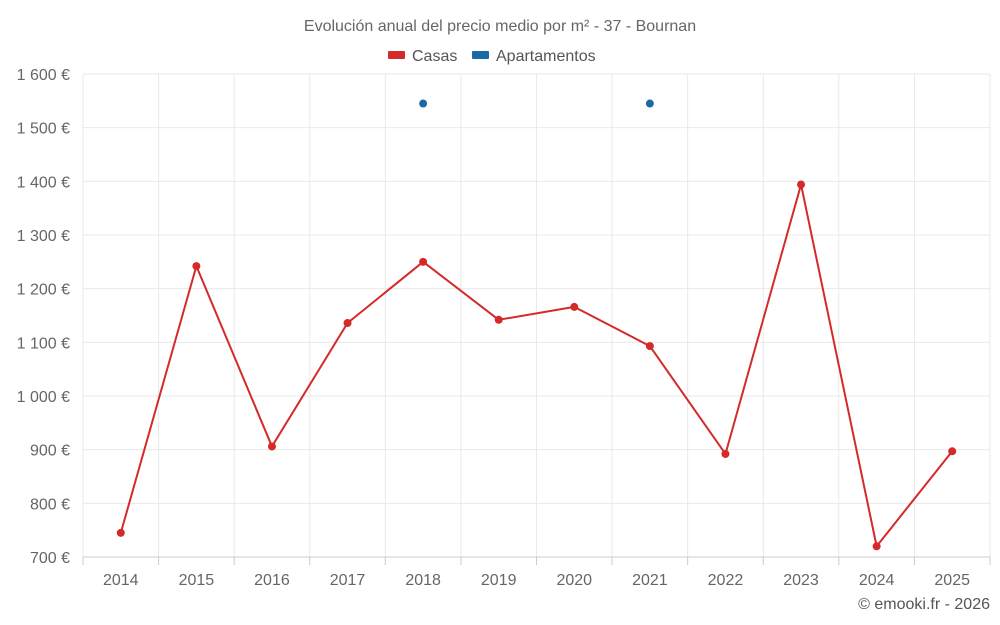  Describe the element at coordinates (546, 56) in the screenshot. I see `legend-label-apartamentos: Apartamentos` at that location.